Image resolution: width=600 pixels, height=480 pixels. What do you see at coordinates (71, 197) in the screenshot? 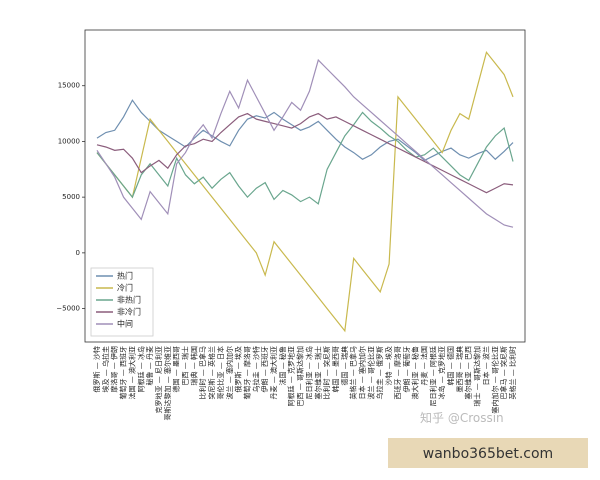
I see `y-tick-label: 5000` at bounding box center [71, 197].